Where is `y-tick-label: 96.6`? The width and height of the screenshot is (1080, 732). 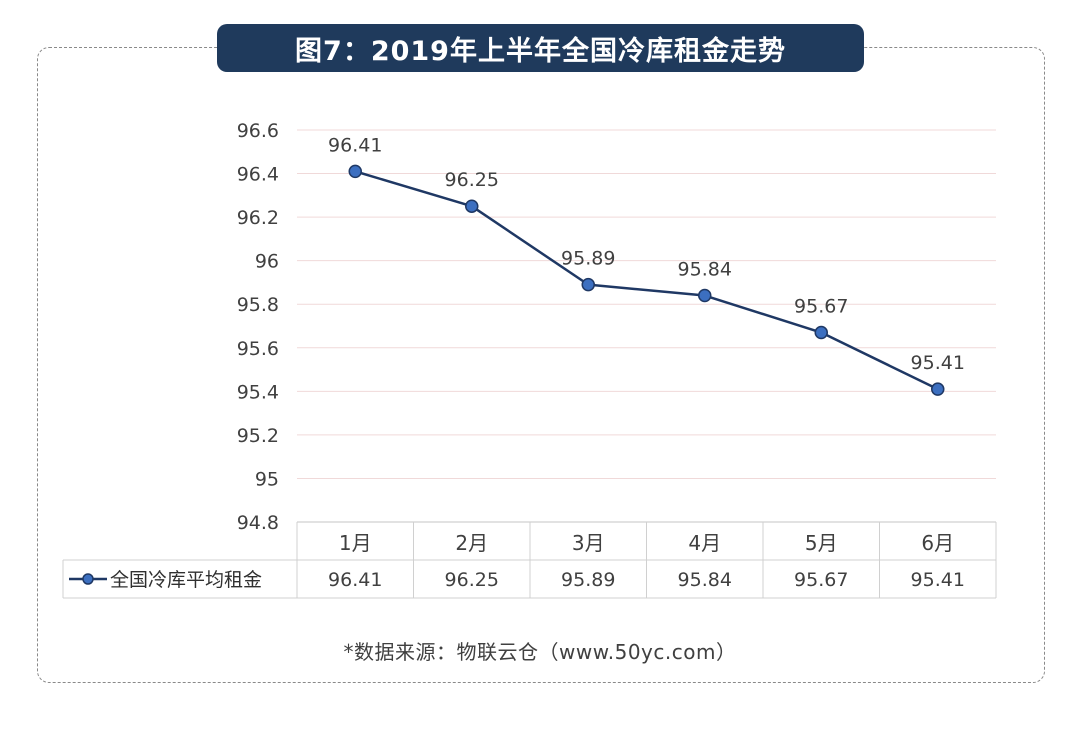
y-tick-label: 96.6 is located at coordinates (258, 131).